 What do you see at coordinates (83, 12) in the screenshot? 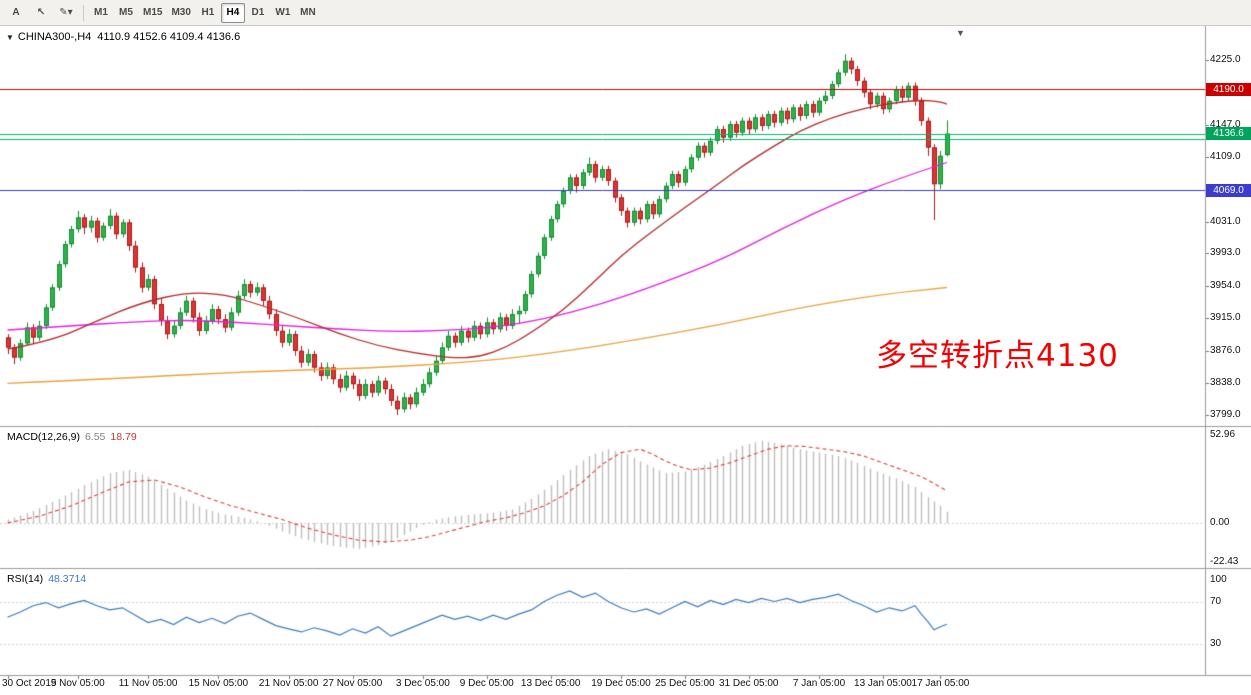
I see `toolbar-separator` at bounding box center [83, 12].